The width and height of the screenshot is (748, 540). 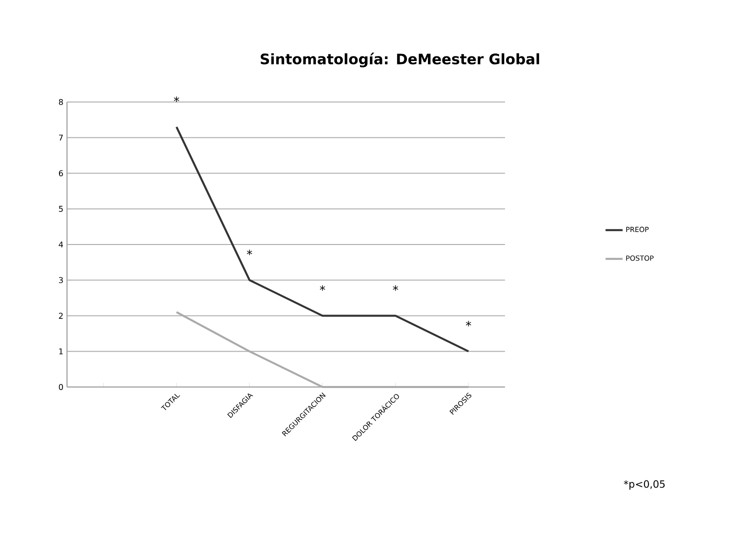 What do you see at coordinates (60, 280) in the screenshot?
I see `y-tick-label: 3` at bounding box center [60, 280].